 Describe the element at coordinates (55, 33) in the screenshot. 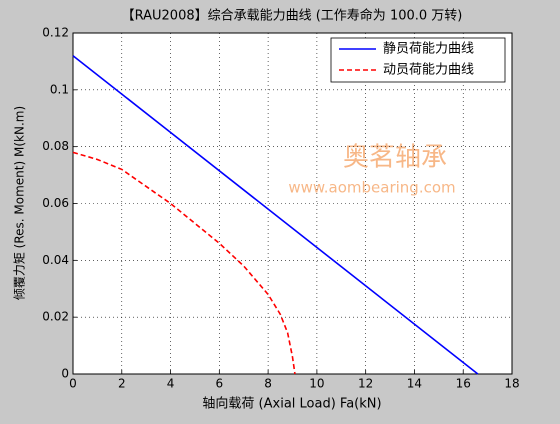

I see `y-tick-label: 0.12` at that location.